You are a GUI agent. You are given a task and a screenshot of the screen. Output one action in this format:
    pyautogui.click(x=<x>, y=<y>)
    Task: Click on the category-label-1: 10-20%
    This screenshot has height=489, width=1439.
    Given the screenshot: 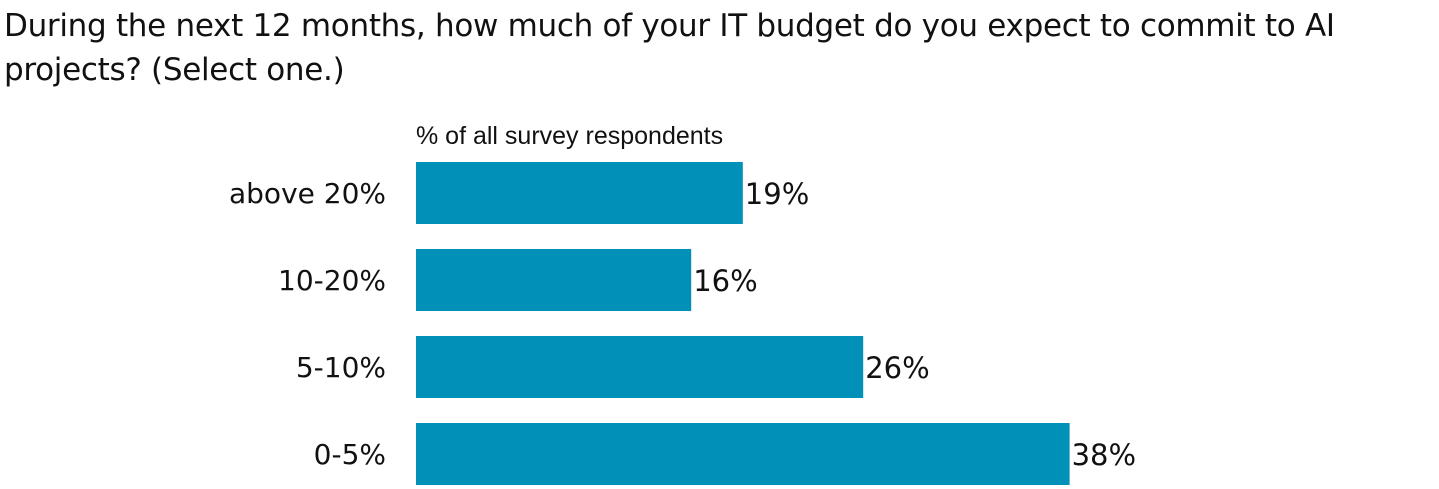 What is the action you would take?
    pyautogui.click(x=332, y=280)
    